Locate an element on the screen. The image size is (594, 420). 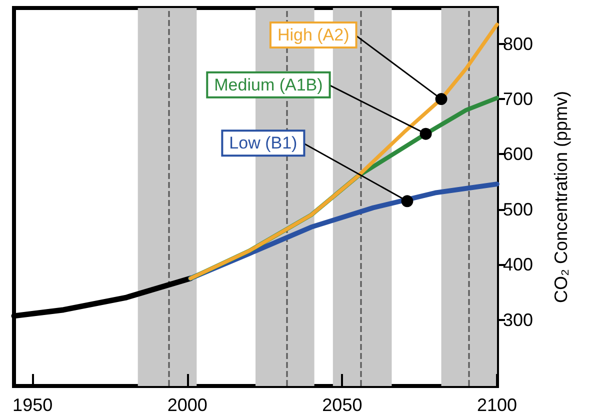
y-tick-label: 400 is located at coordinates (518, 264).